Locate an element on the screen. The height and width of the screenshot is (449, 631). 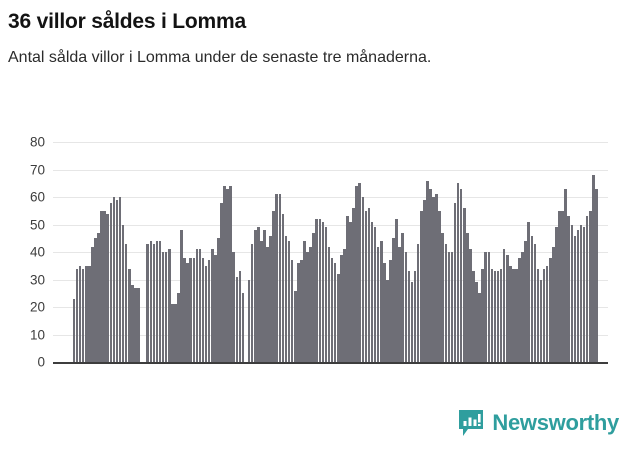
page-title: 36 villor såldes i Lomma is located at coordinates (127, 21).